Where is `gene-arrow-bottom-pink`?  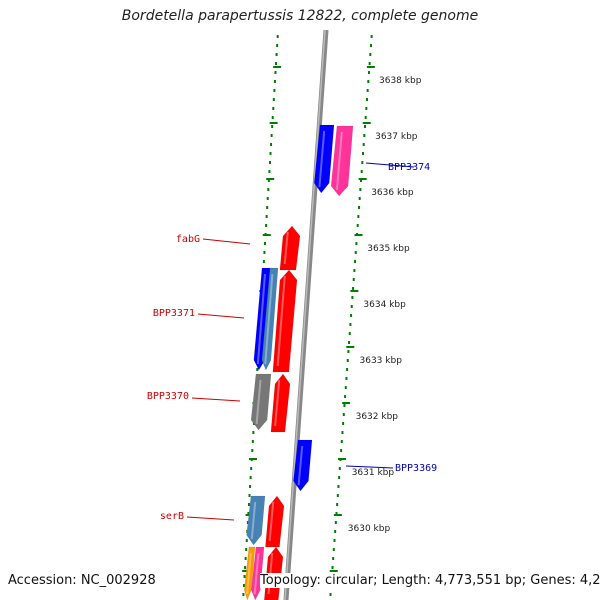
gene-arrow-bottom-pink is located at coordinates (258, 573).